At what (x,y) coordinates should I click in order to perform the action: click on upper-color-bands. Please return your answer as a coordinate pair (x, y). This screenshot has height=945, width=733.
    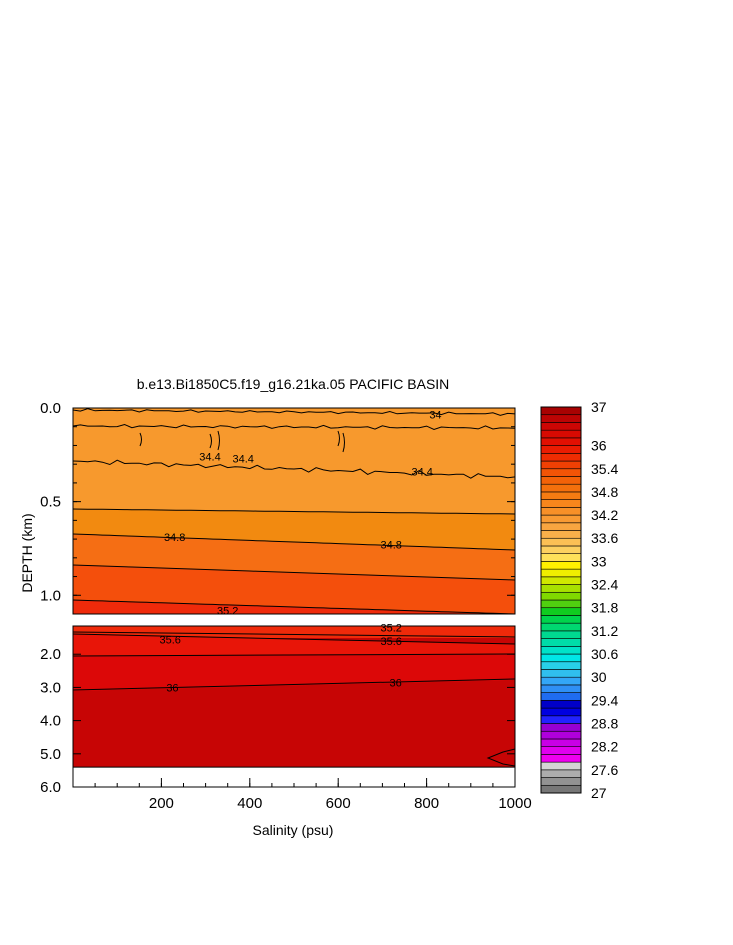
    Looking at the image, I should click on (294, 511).